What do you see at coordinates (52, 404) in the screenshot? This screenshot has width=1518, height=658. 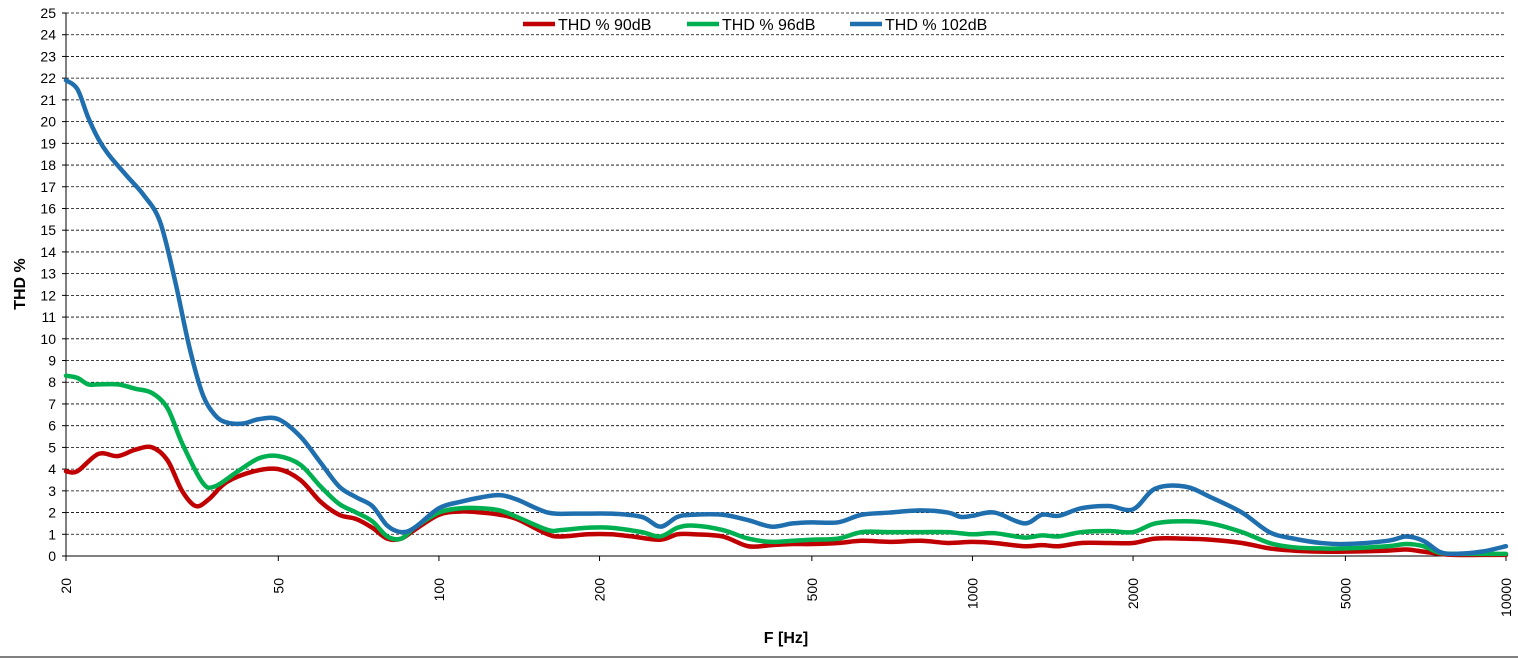 I see `y-tick-label: 7` at bounding box center [52, 404].